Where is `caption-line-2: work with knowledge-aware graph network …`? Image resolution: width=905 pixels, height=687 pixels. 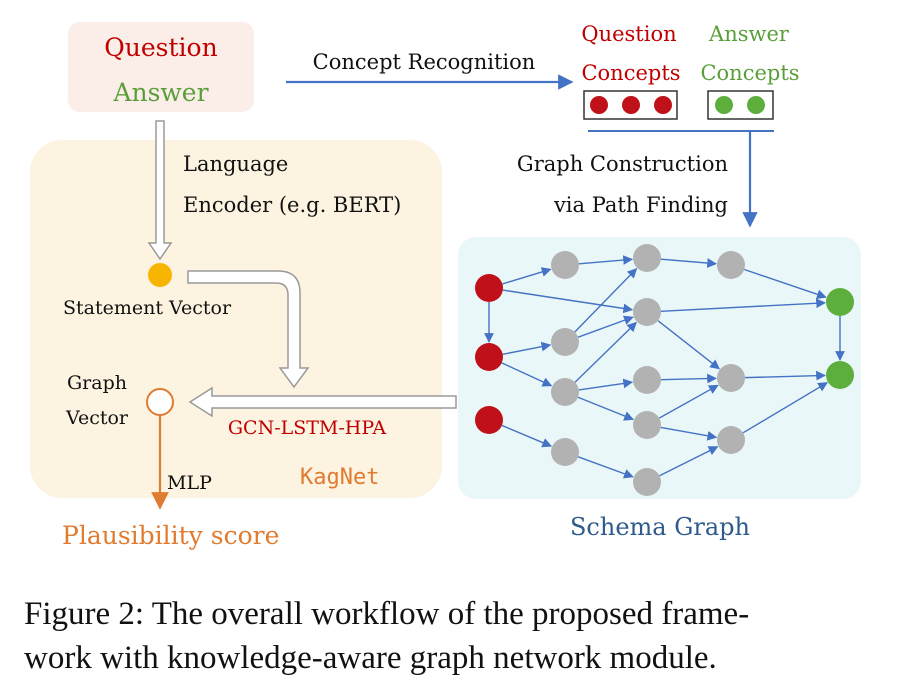 caption-line-2: work with knowledge-aware graph network … is located at coordinates (370, 658).